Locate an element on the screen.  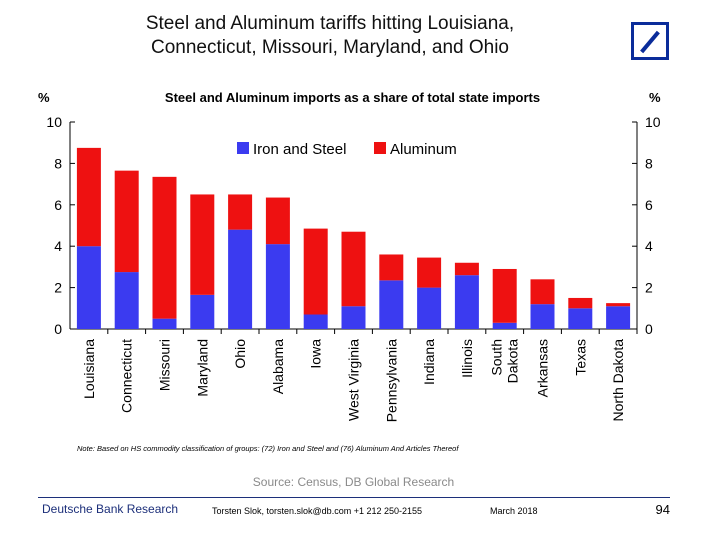
left-y-tick-label: 2 is located at coordinates (58, 288).